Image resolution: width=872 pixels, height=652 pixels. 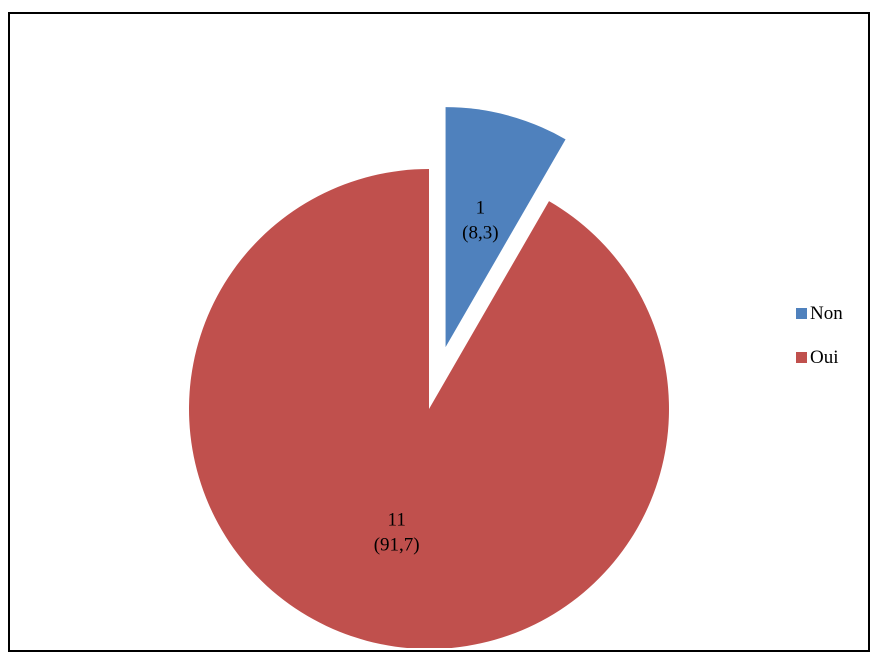 What do you see at coordinates (397, 545) in the screenshot?
I see `data-label-oui-percent: (91,7)` at bounding box center [397, 545].